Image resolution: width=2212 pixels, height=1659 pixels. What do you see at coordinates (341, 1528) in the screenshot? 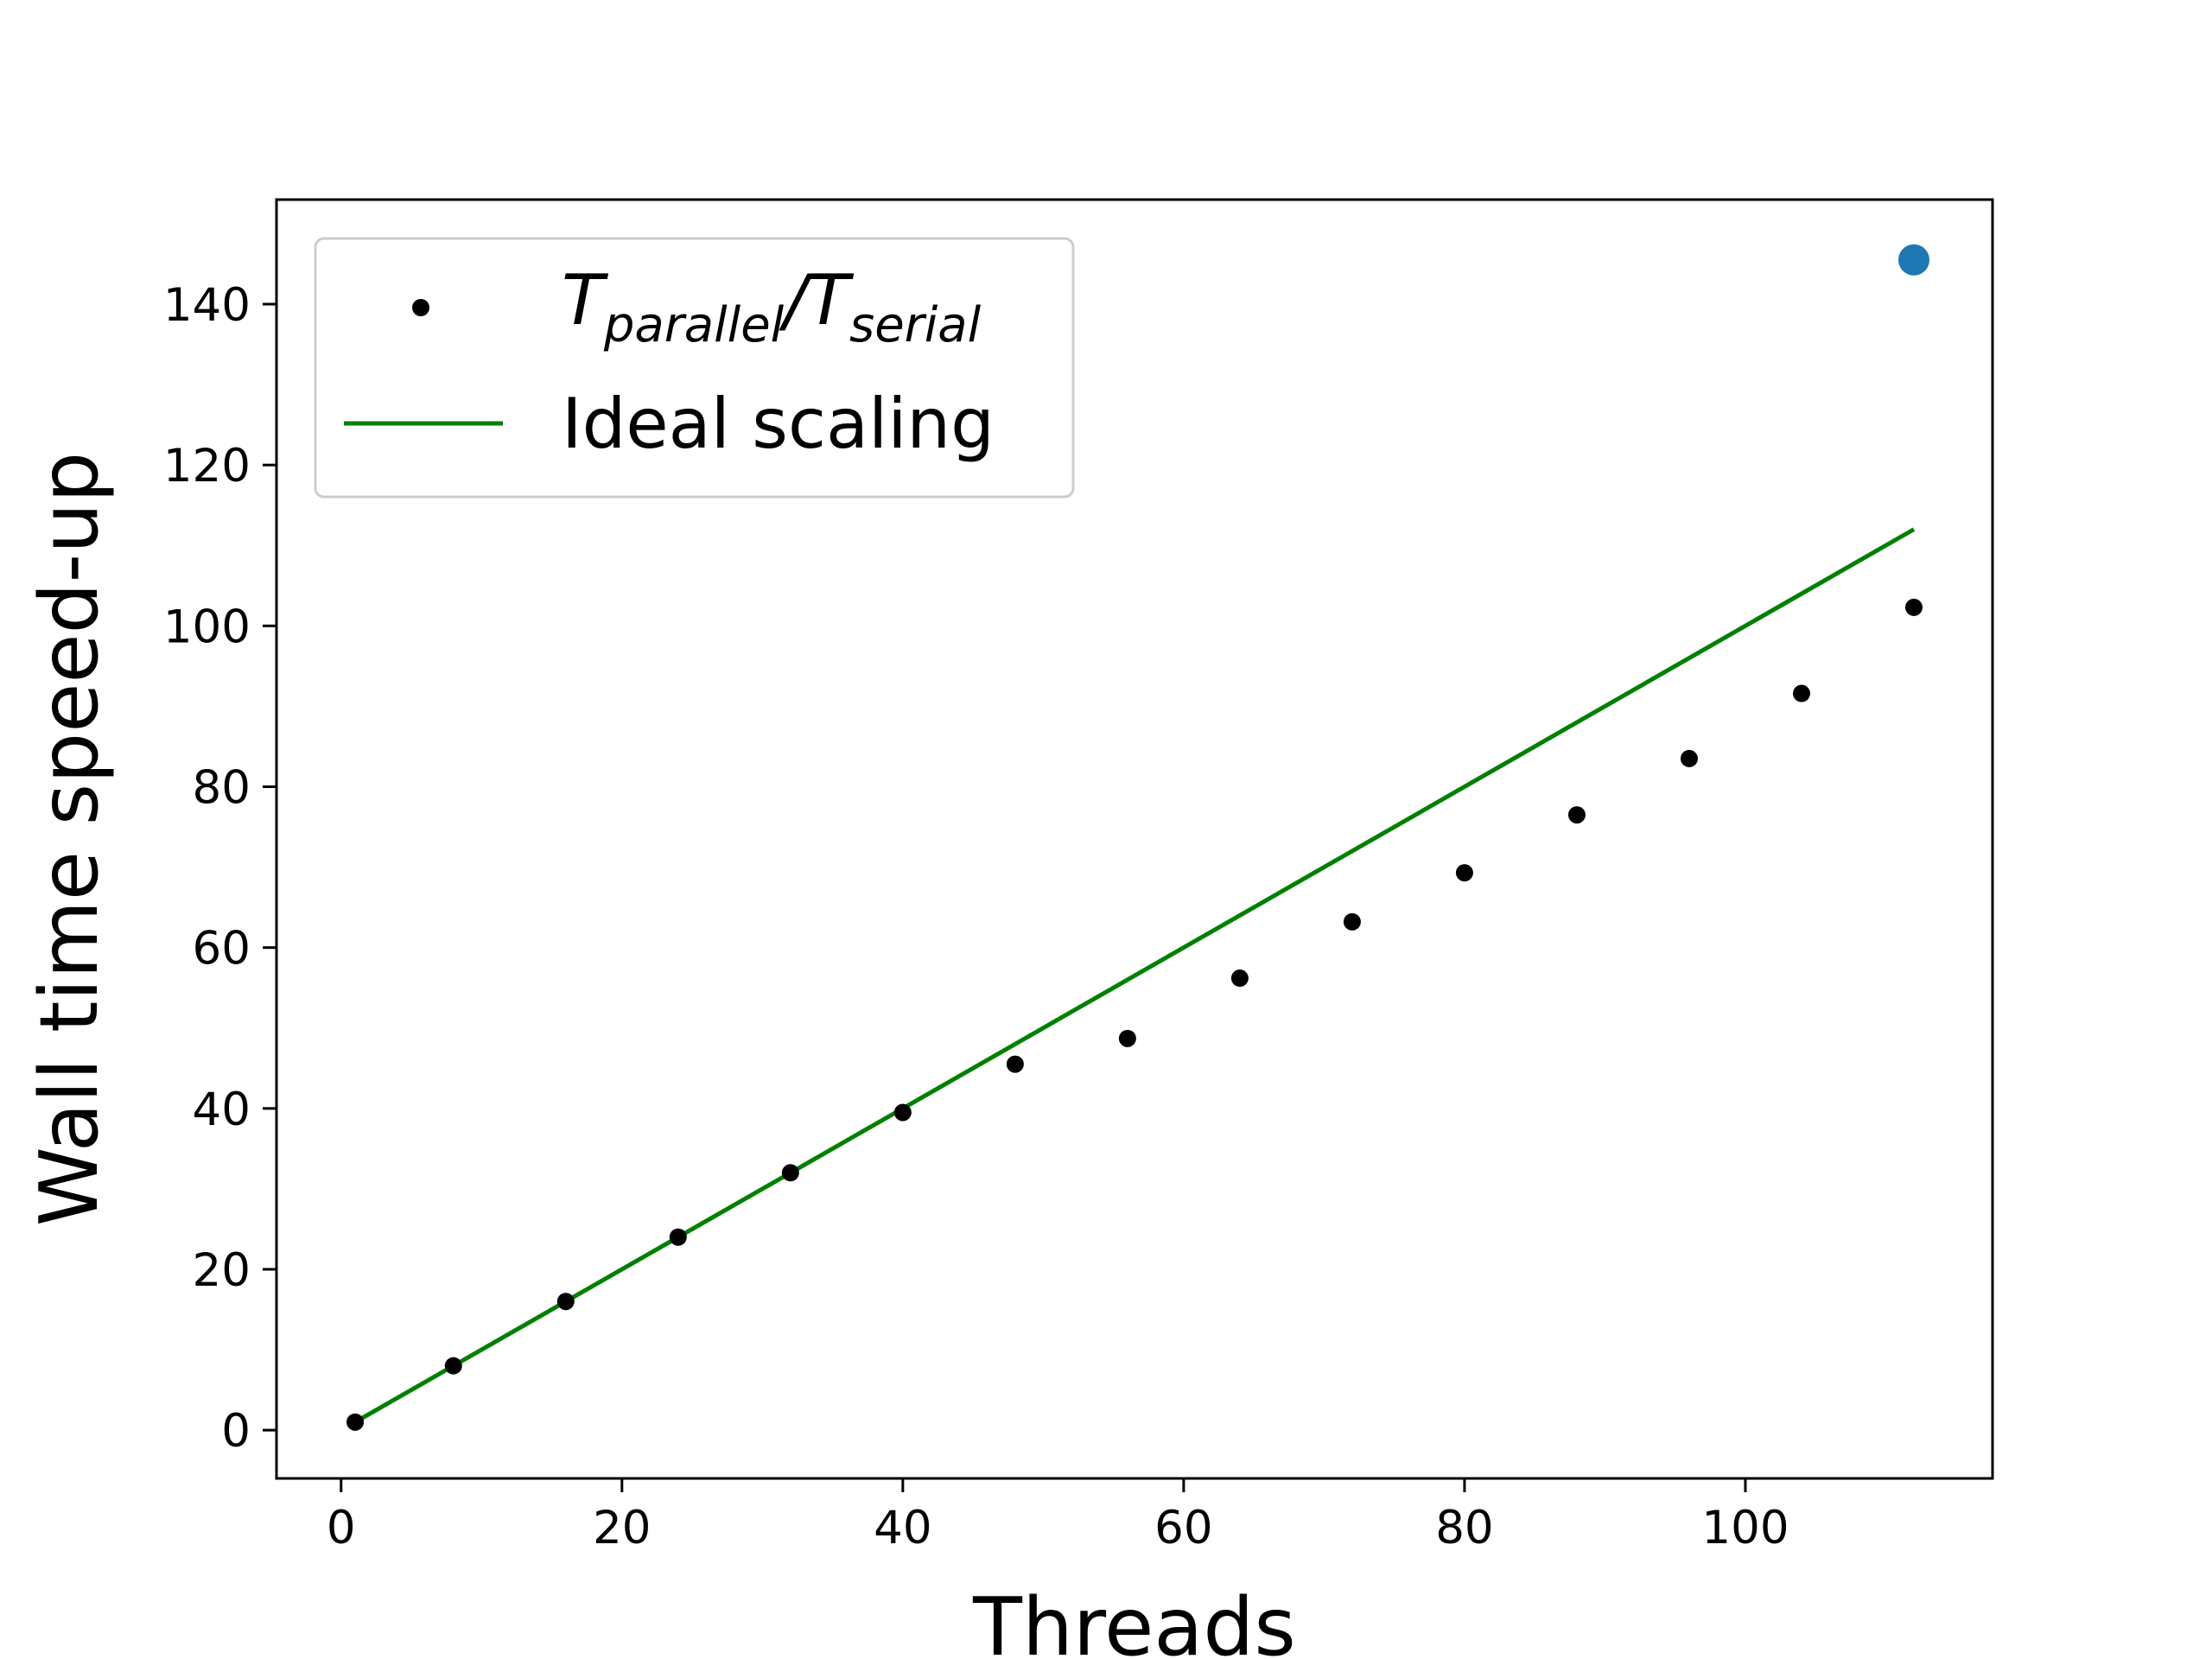
I see `x-tick-label: 0` at bounding box center [341, 1528].